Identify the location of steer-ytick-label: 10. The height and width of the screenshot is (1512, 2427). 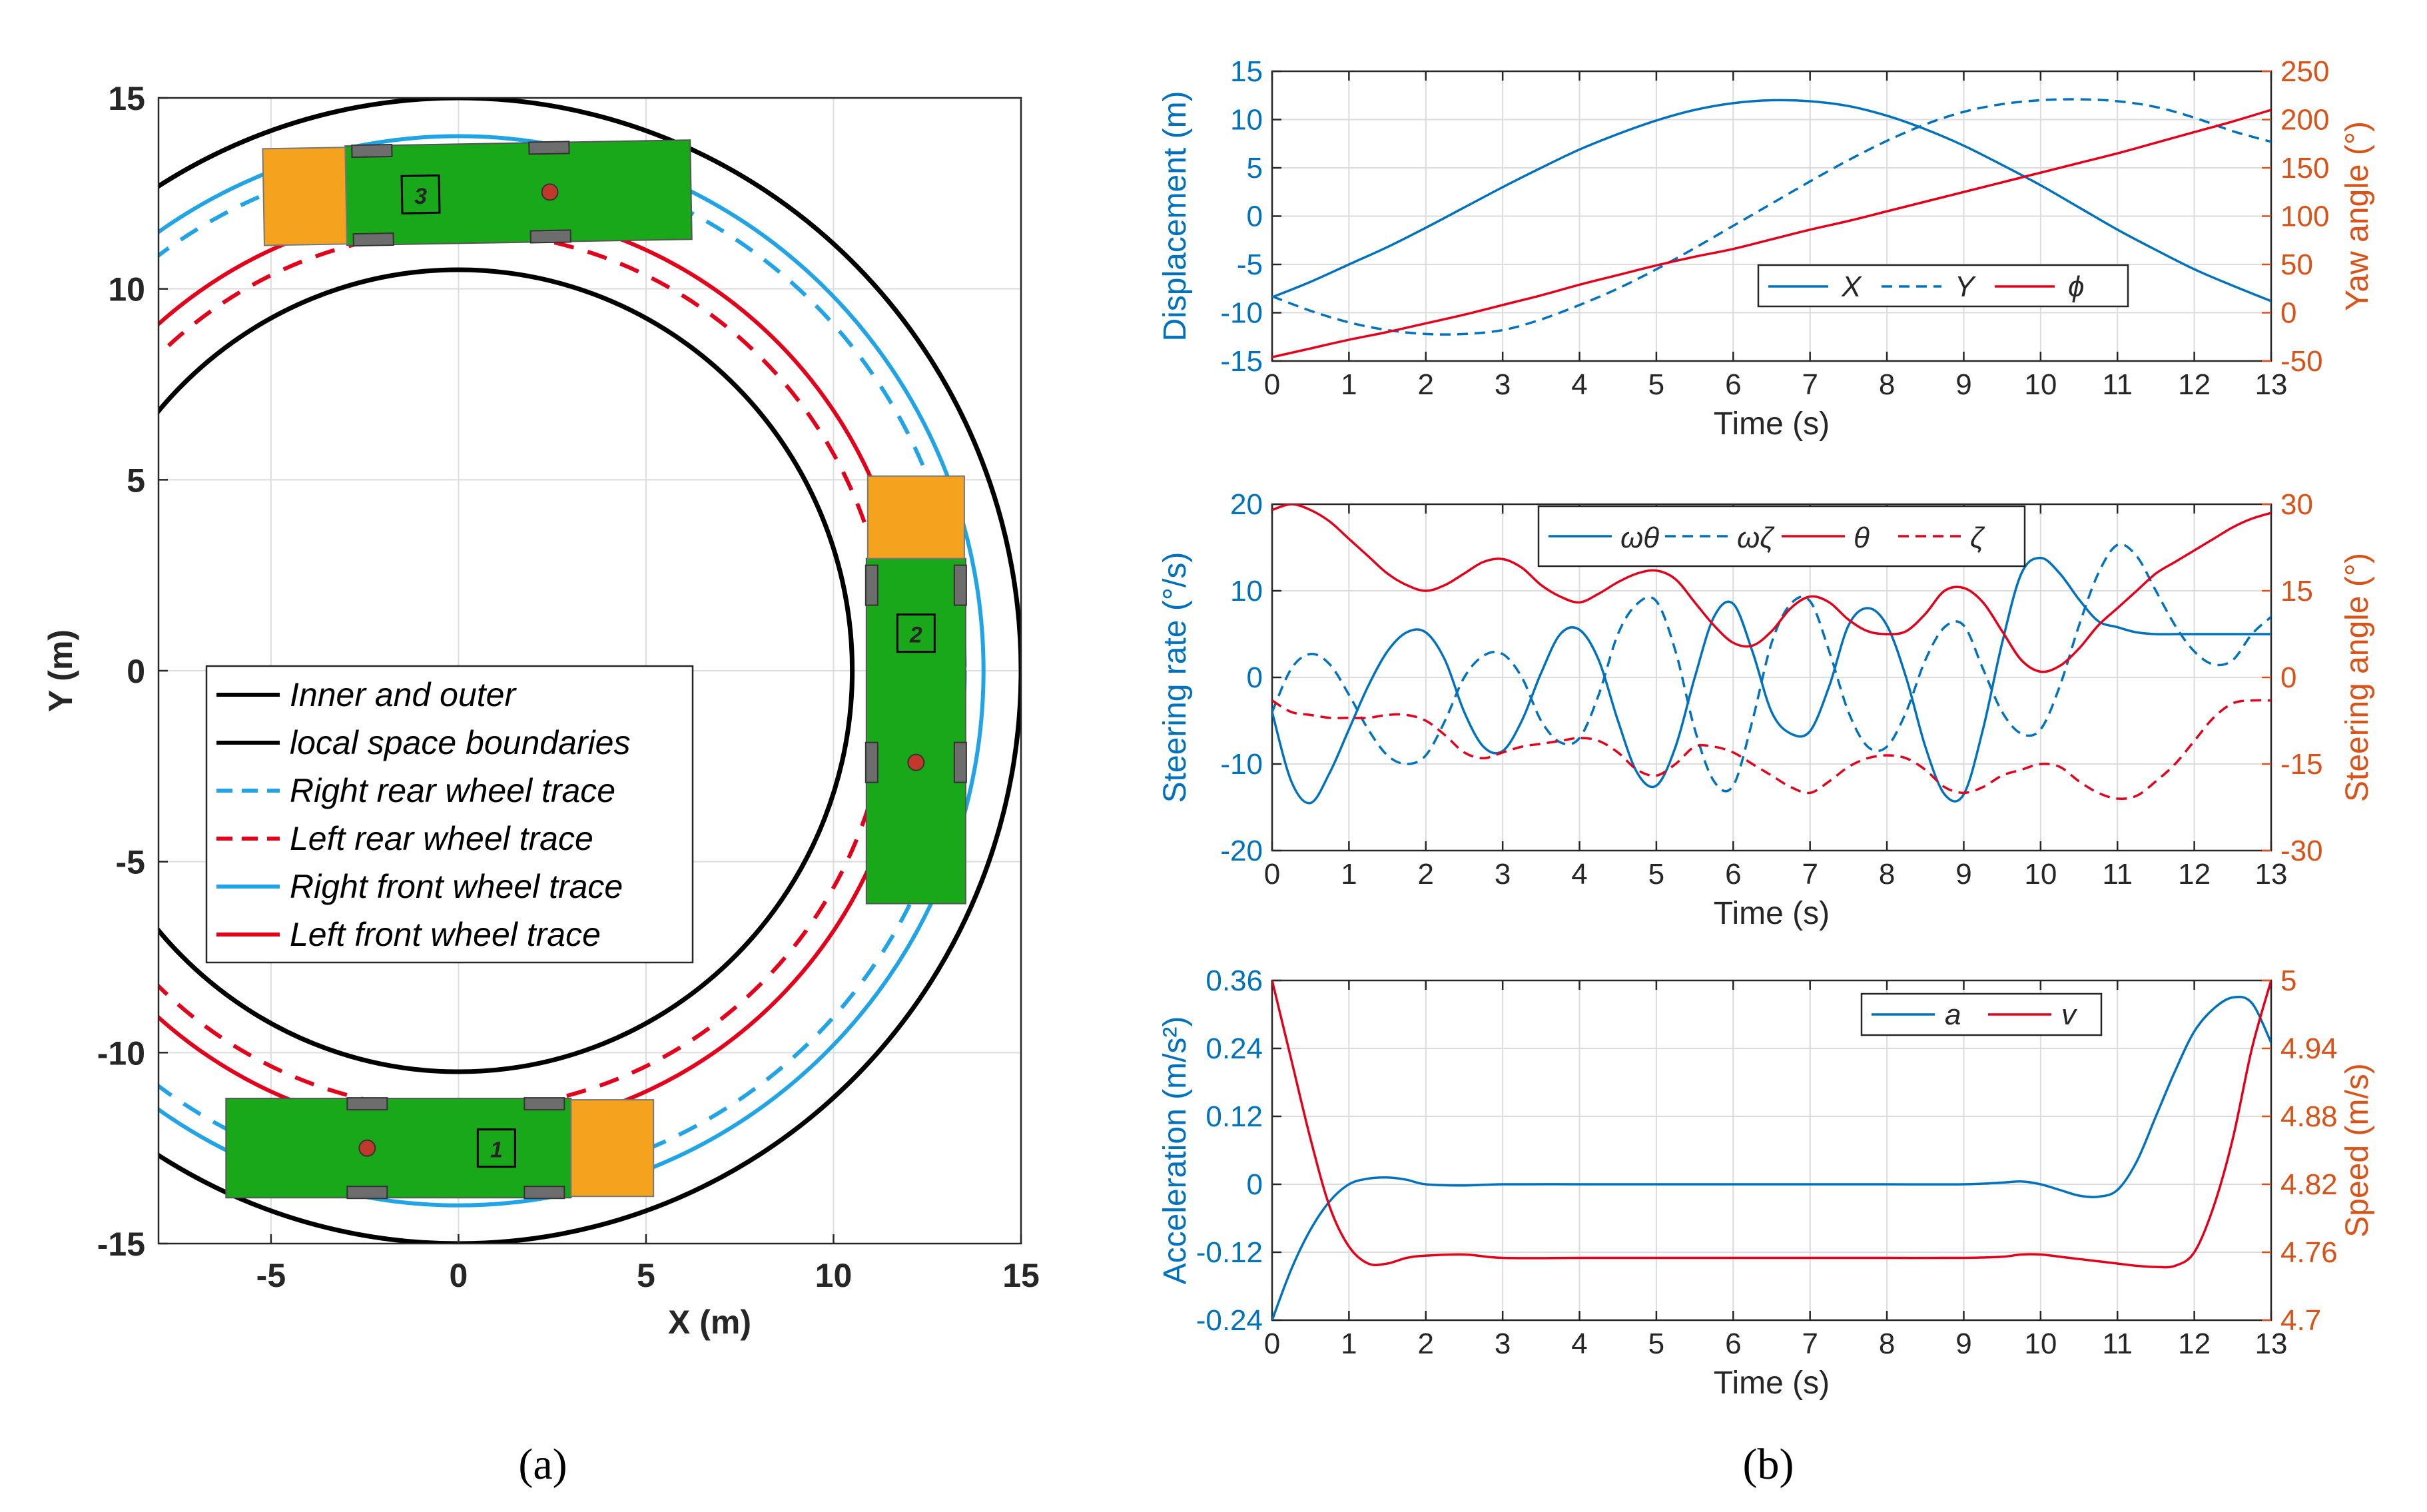
(1246, 591).